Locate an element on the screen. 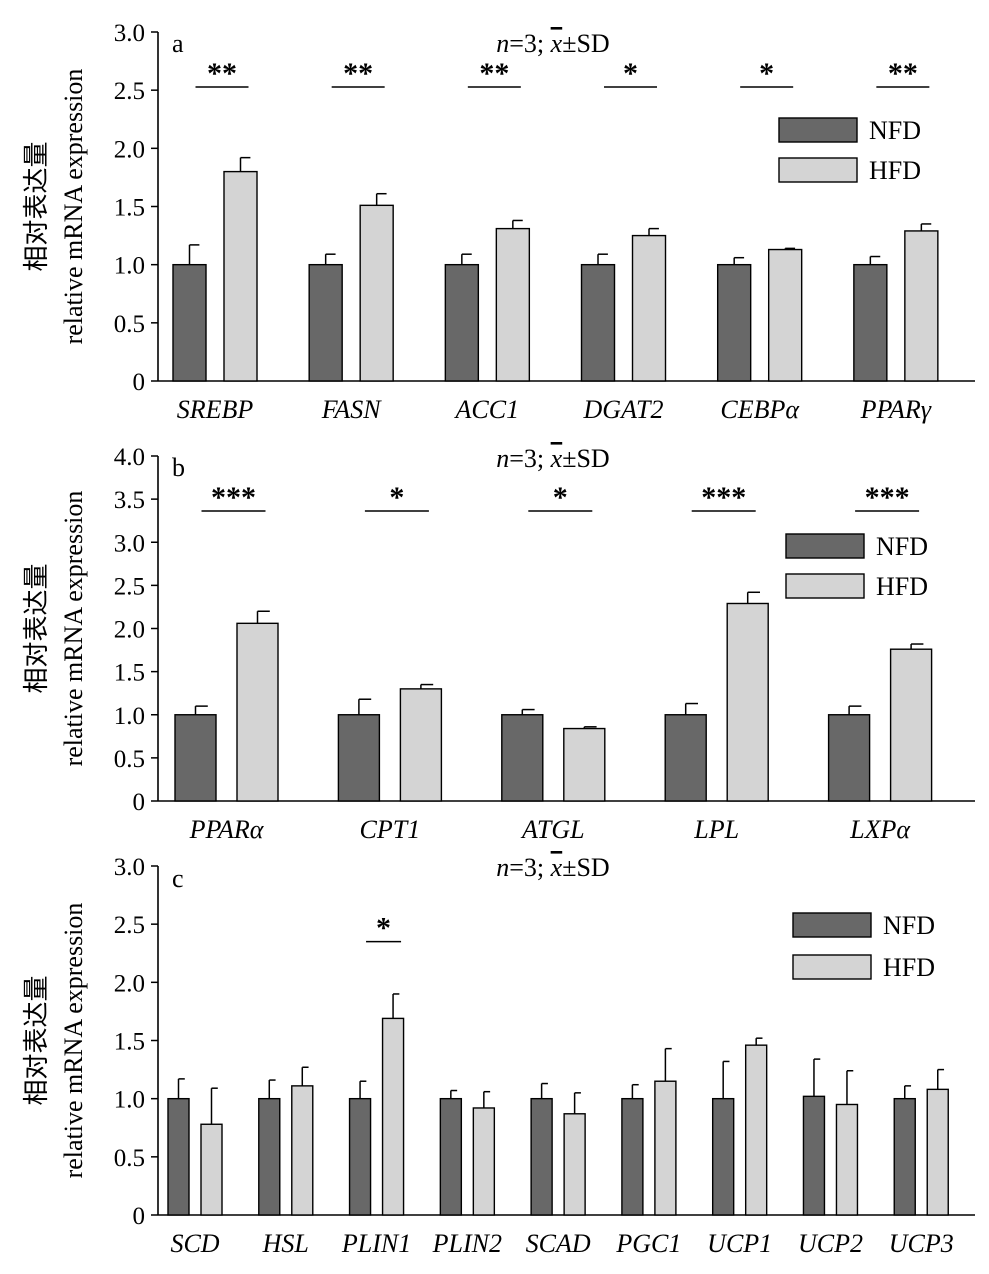 The height and width of the screenshot is (1274, 989). panel-letter: b is located at coordinates (178, 467).